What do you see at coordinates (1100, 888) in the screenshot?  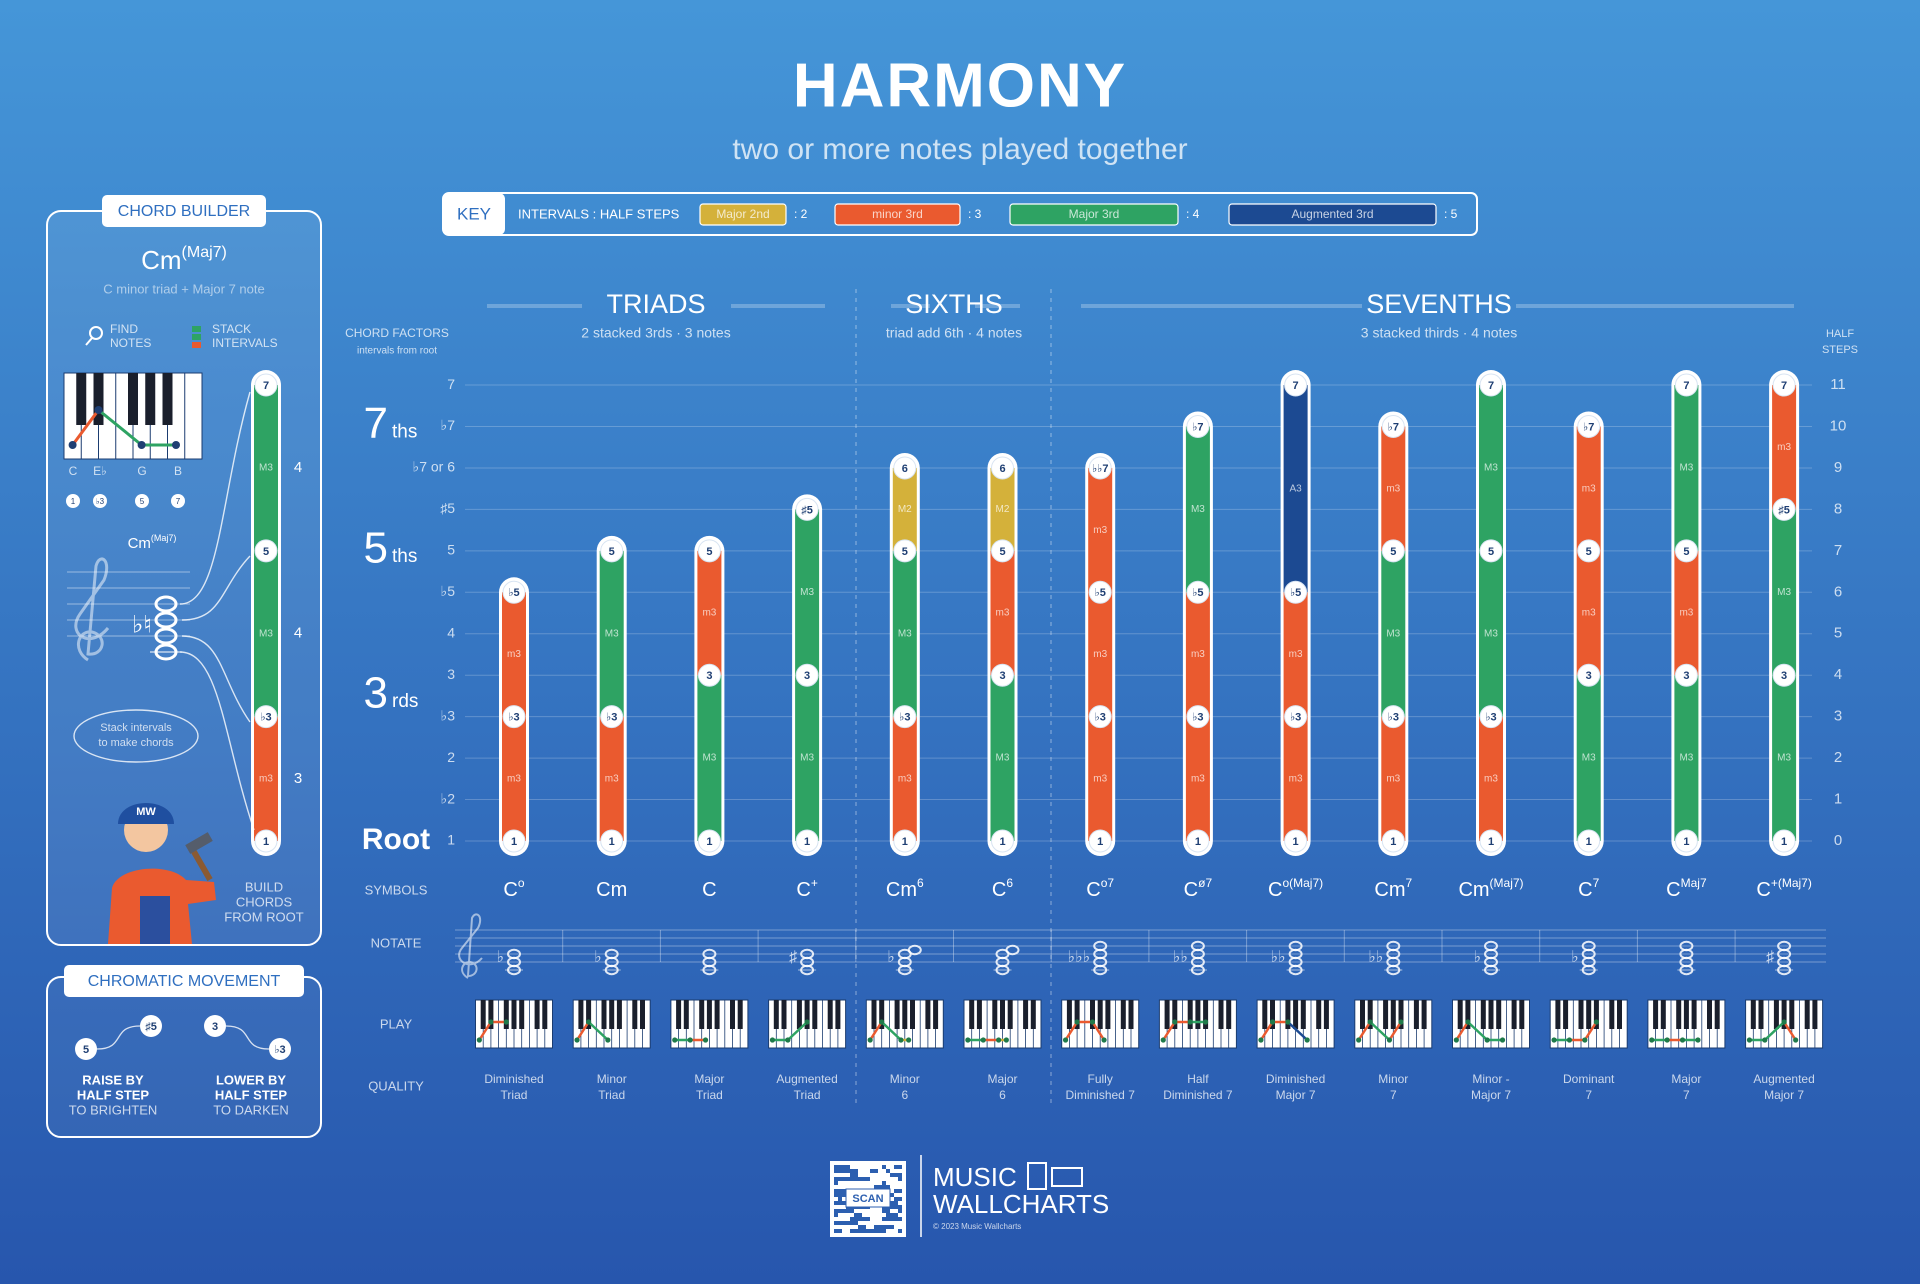 I see `chord-symbol: Co7` at bounding box center [1100, 888].